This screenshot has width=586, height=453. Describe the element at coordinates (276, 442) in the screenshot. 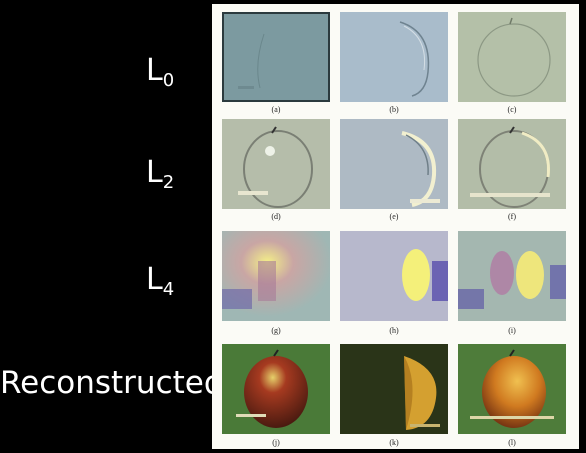

I see `caption-j: (j)` at that location.